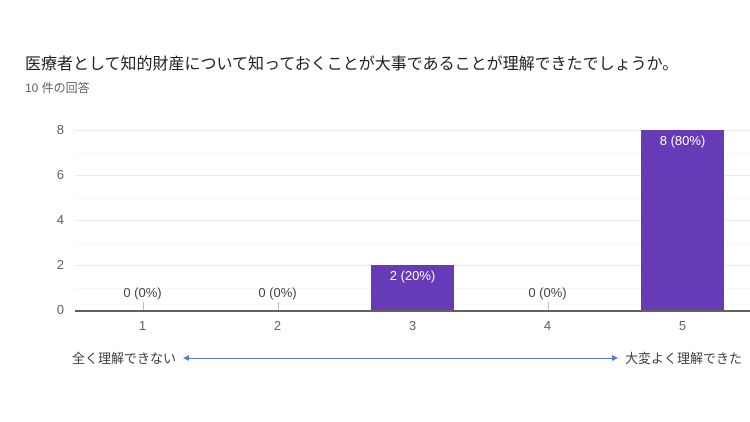  Describe the element at coordinates (412, 311) in the screenshot. I see `x-axis-baseline` at that location.